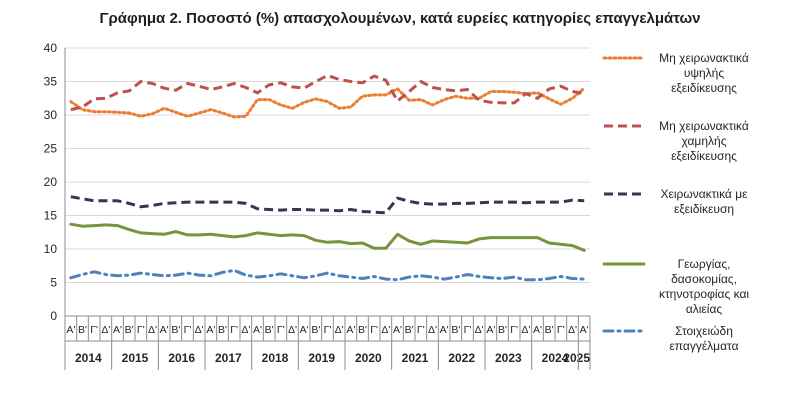  What do you see at coordinates (53, 316) in the screenshot?
I see `y-tick-label: 0` at bounding box center [53, 316].